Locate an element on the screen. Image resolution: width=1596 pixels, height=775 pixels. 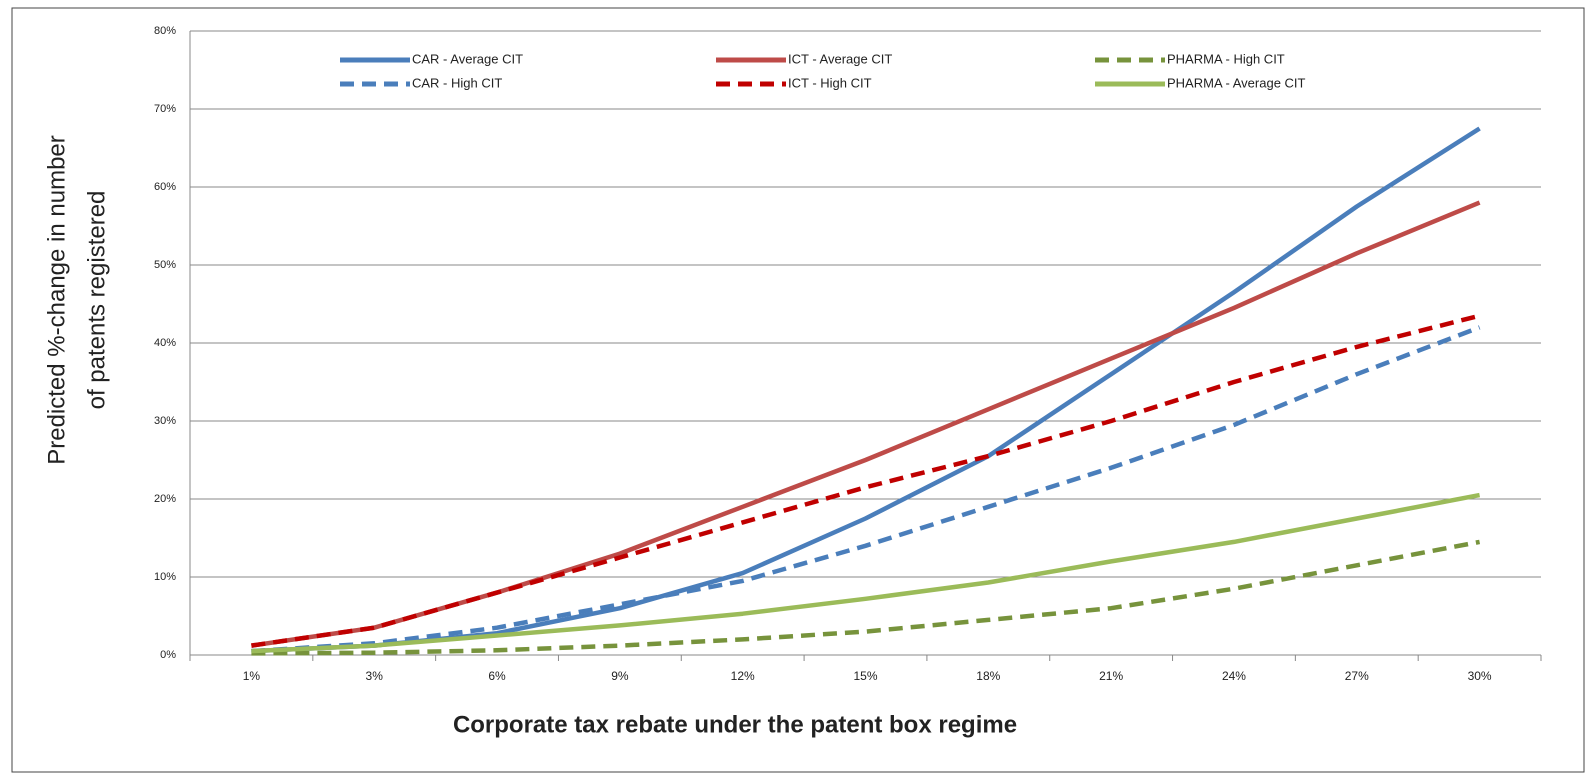
y-axis-title: Predicted %-change in number is located at coordinates (56, 300).